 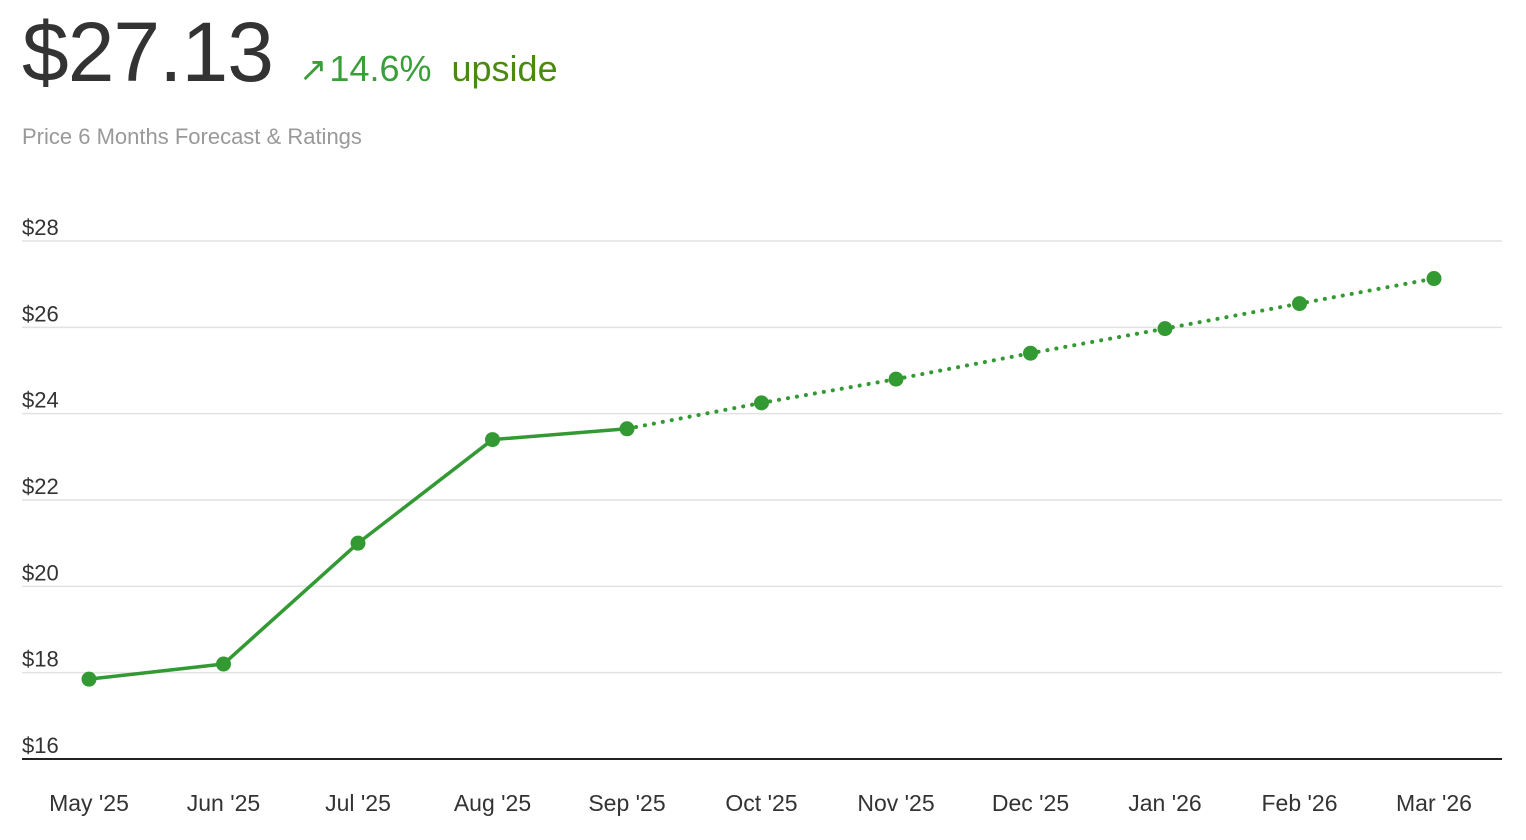 I want to click on upside-indicator: ↗ 14.6% upside, so click(x=428, y=69).